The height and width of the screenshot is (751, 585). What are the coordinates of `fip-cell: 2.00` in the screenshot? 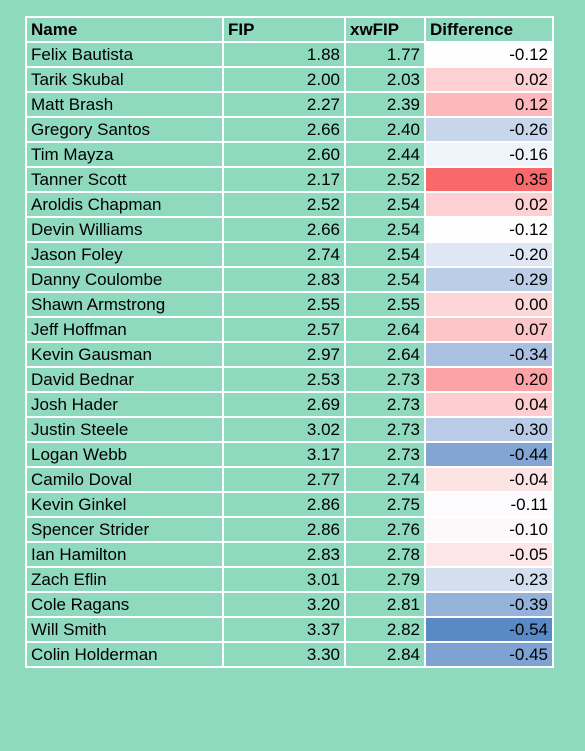 It's located at (284, 79).